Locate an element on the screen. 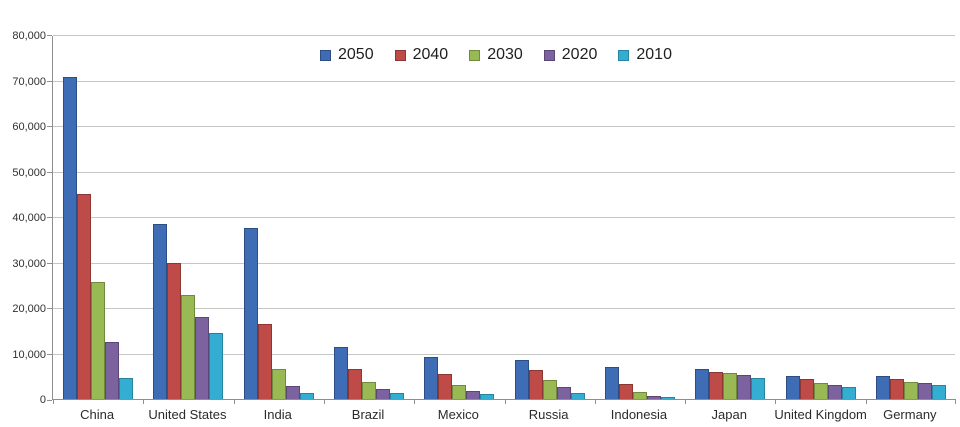 This screenshot has height=427, width=960. bar-indonesia-2040 is located at coordinates (625, 391).